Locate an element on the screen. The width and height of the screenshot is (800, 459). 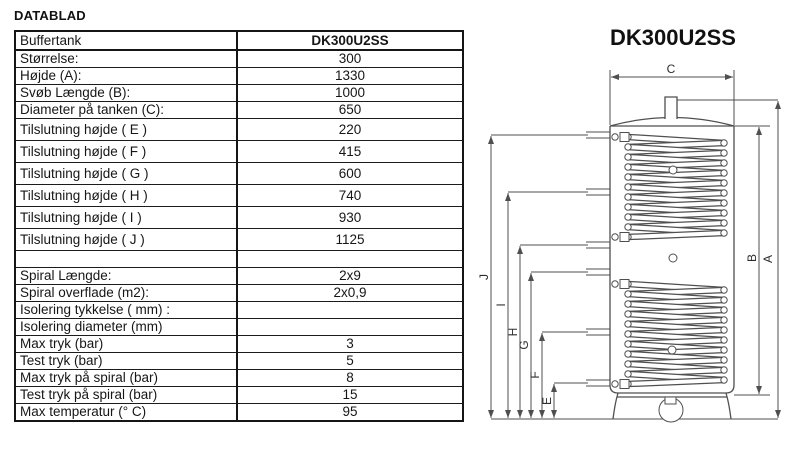
spec-label-cell: Buffertank is located at coordinates (126, 40).